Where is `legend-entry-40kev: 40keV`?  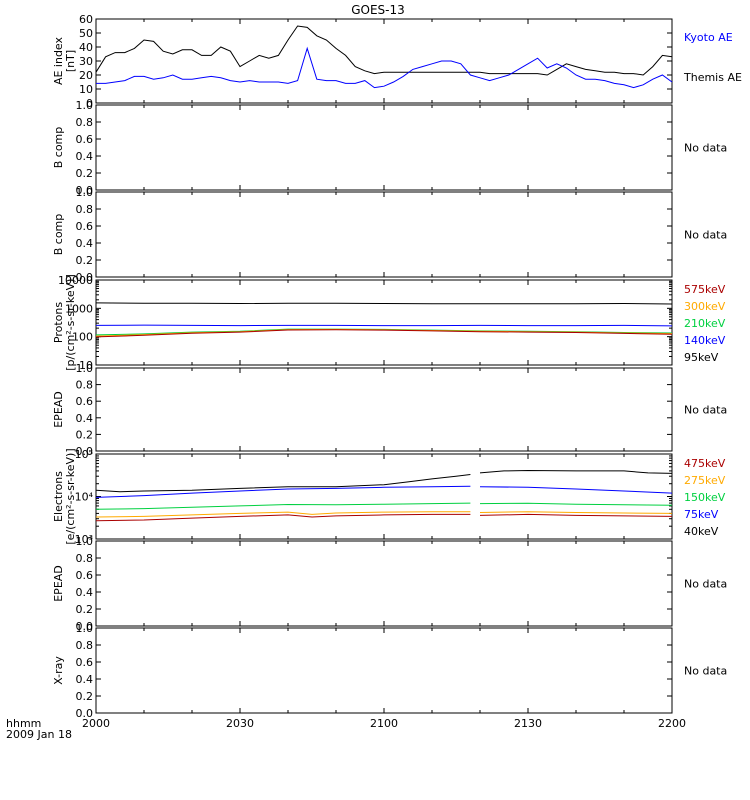
legend-entry-40kev: 40keV is located at coordinates (701, 531).